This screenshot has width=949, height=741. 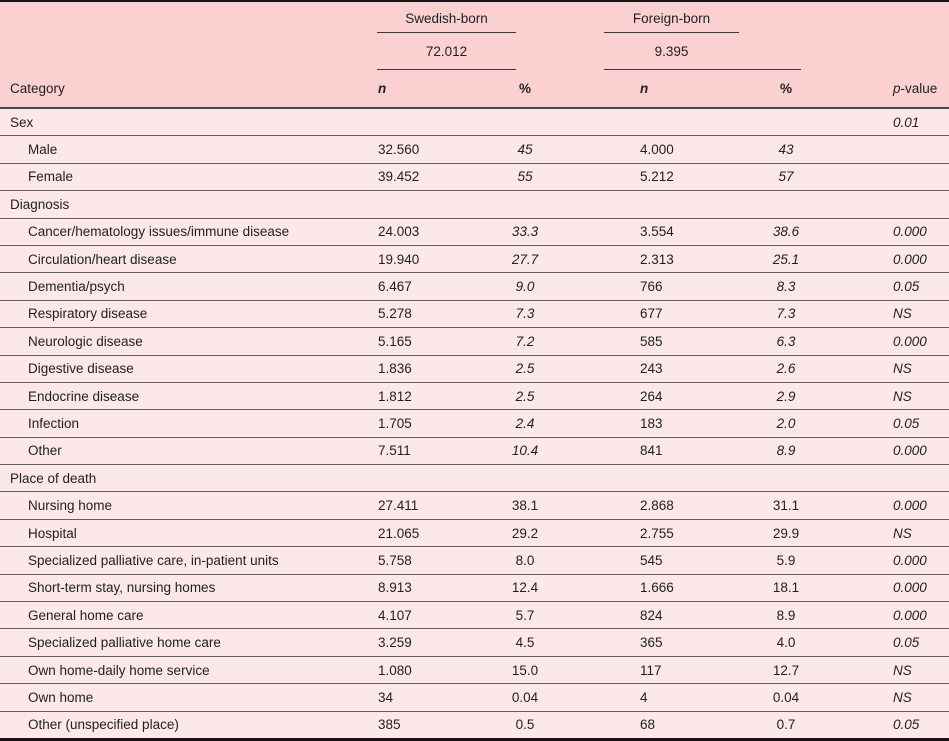 I want to click on column-header-foreign-n: n, so click(x=644, y=88).